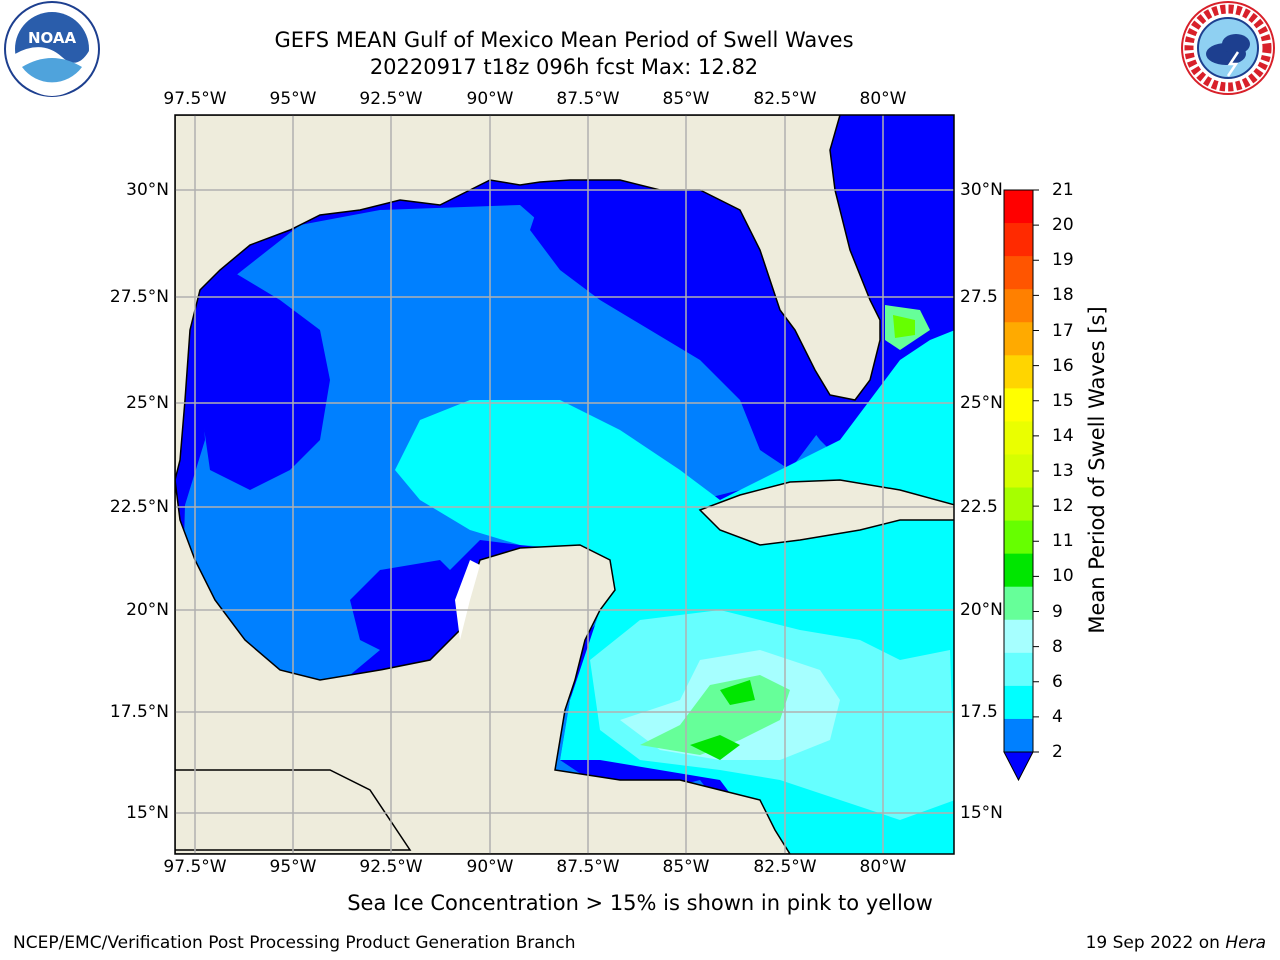 Image resolution: width=1280 pixels, height=960 pixels. I want to click on lon-tick-bottom: 80°W, so click(883, 867).